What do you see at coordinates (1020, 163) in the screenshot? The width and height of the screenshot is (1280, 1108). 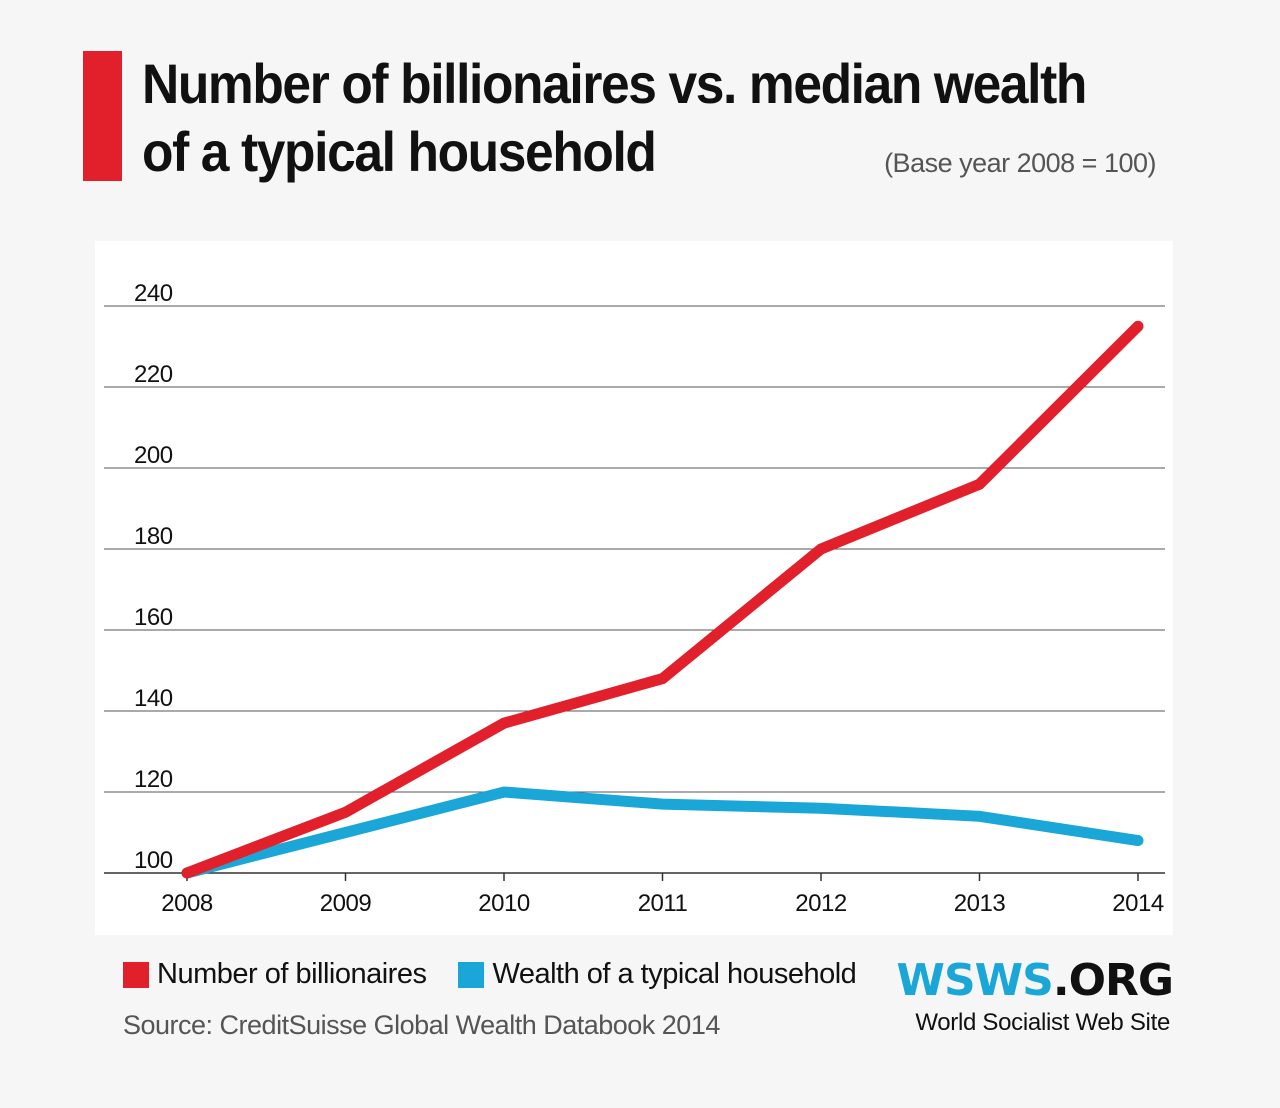 I see `chart-subtitle: (Base year 2008 = 100)` at bounding box center [1020, 163].